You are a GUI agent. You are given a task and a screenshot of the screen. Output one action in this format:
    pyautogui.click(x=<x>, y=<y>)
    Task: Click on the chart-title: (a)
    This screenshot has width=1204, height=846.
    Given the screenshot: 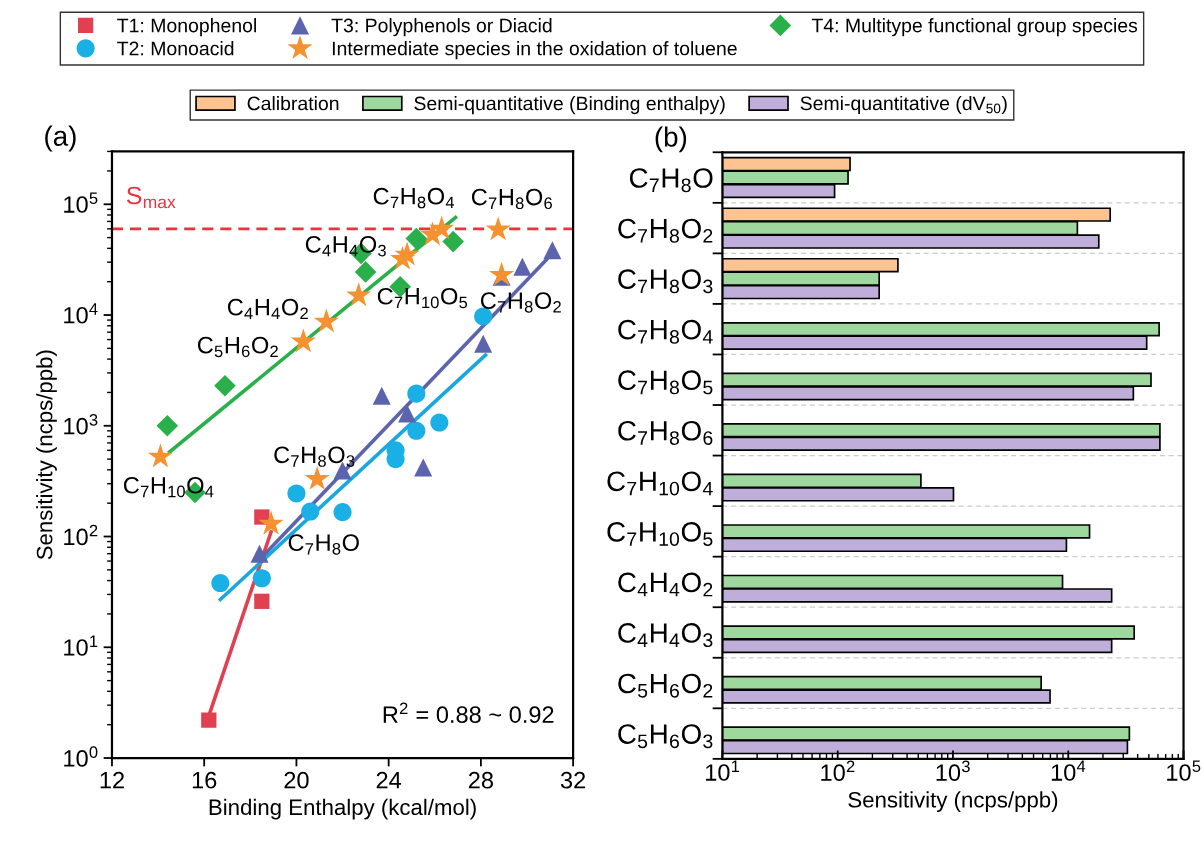 What is the action you would take?
    pyautogui.click(x=60, y=138)
    